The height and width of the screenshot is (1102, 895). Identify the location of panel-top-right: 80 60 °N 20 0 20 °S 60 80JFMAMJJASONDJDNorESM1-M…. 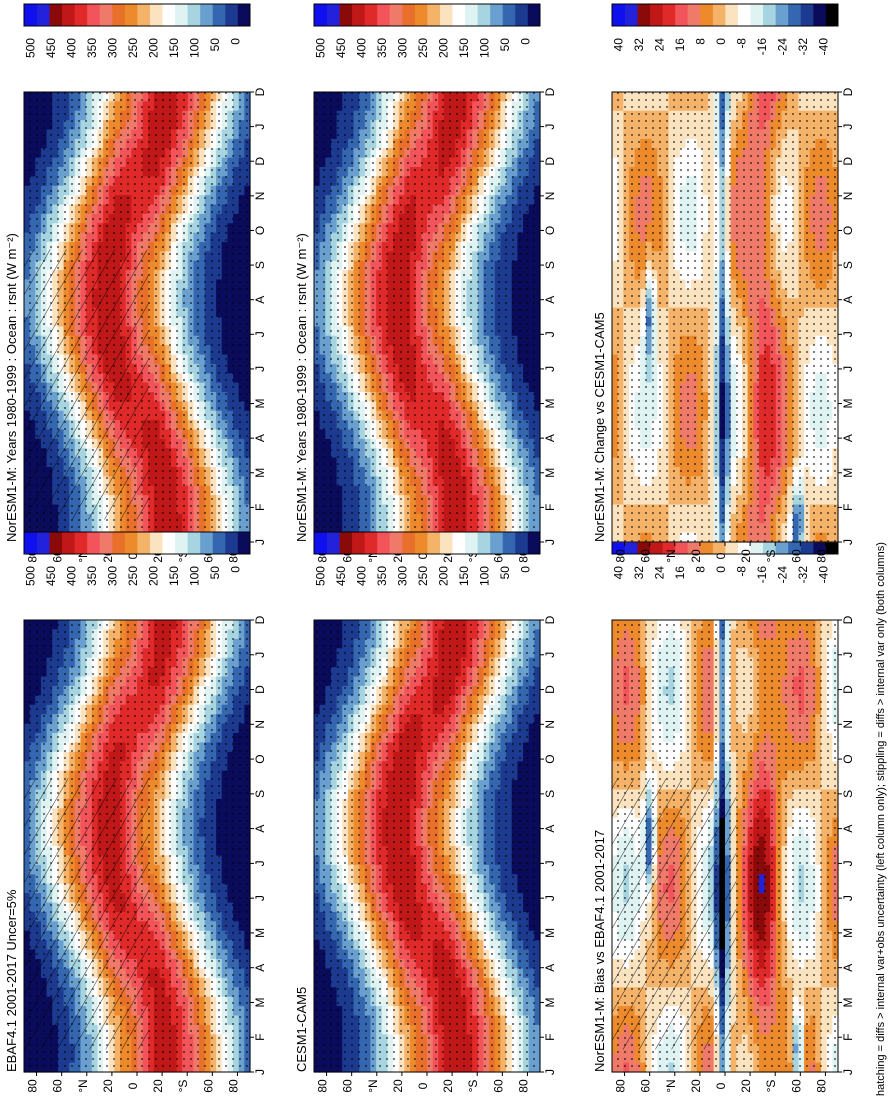
(425, 283).